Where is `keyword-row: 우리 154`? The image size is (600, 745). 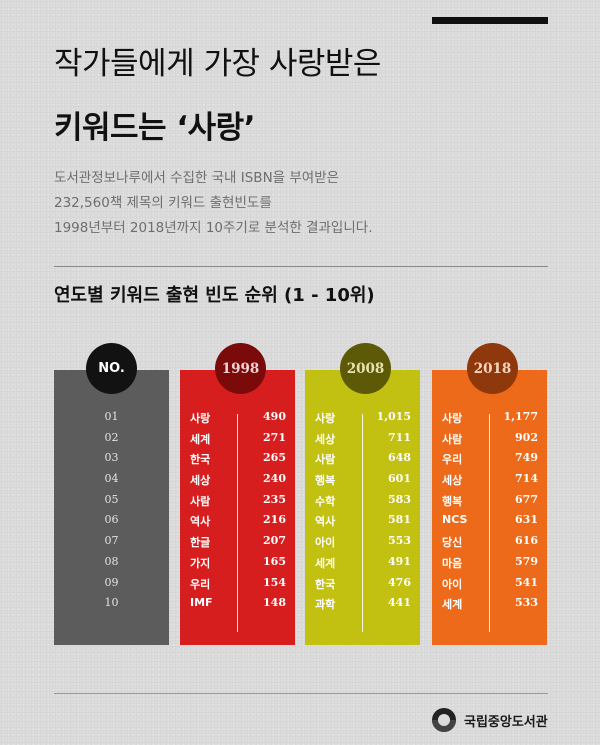
keyword-row: 우리 154 is located at coordinates (237, 586).